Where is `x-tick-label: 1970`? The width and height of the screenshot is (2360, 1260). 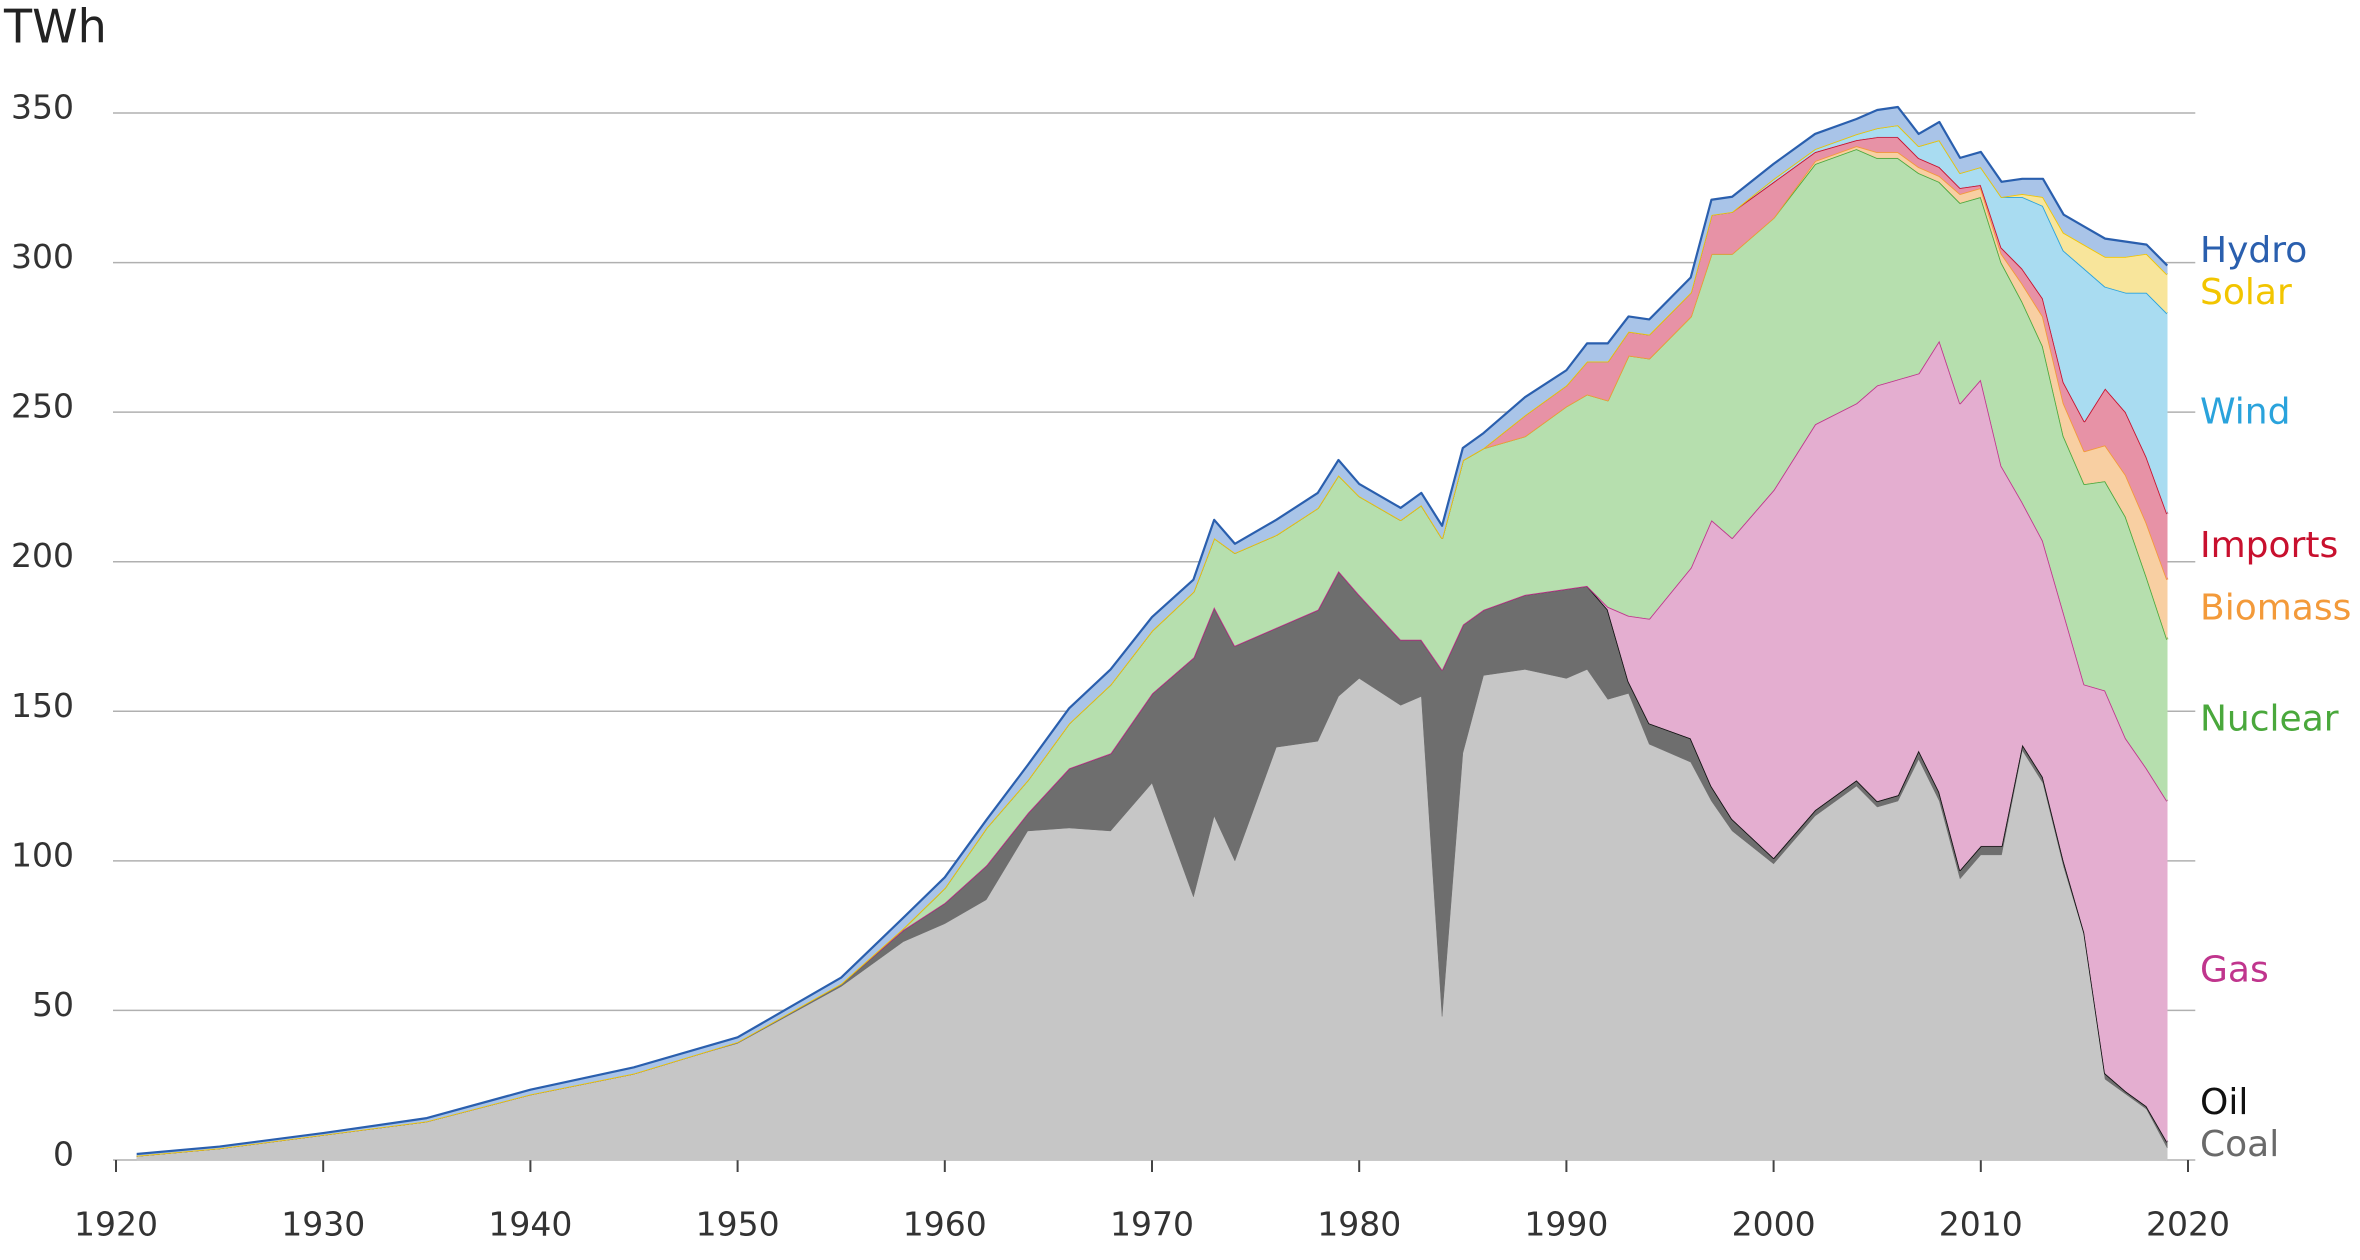
x-tick-label: 1970 is located at coordinates (1152, 1224).